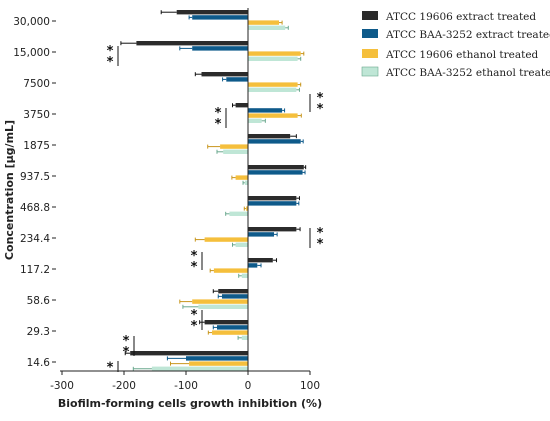 The image size is (550, 421). Describe the element at coordinates (35, 270) in the screenshot. I see `y-tick-label: 117.2` at that location.